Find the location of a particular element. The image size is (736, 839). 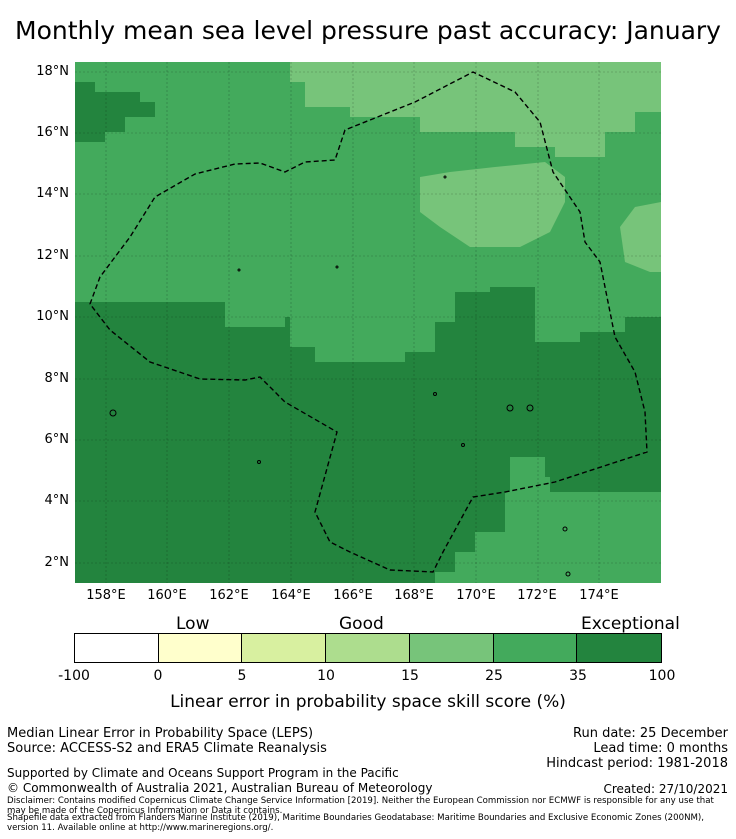

run-date: Run date: 25 December is located at coordinates (650, 733).